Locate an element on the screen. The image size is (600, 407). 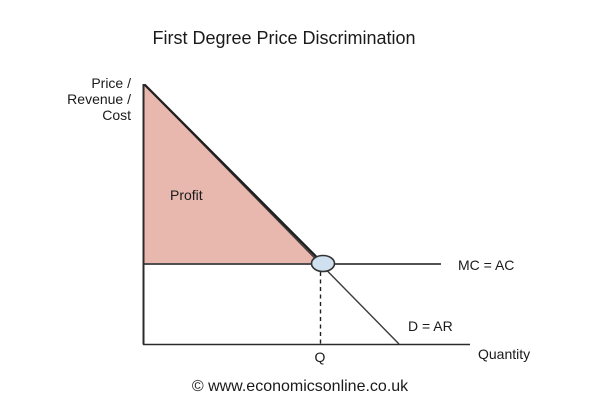
intersection-point is located at coordinates (323, 263).